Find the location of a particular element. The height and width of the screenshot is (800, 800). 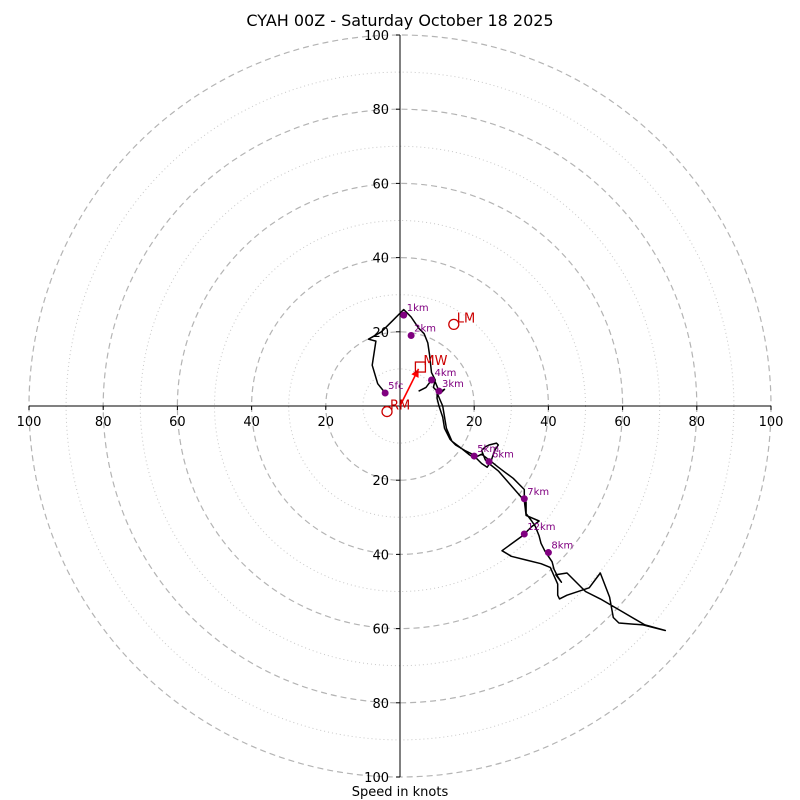

tick-label-up: 100 is located at coordinates (376, 36).